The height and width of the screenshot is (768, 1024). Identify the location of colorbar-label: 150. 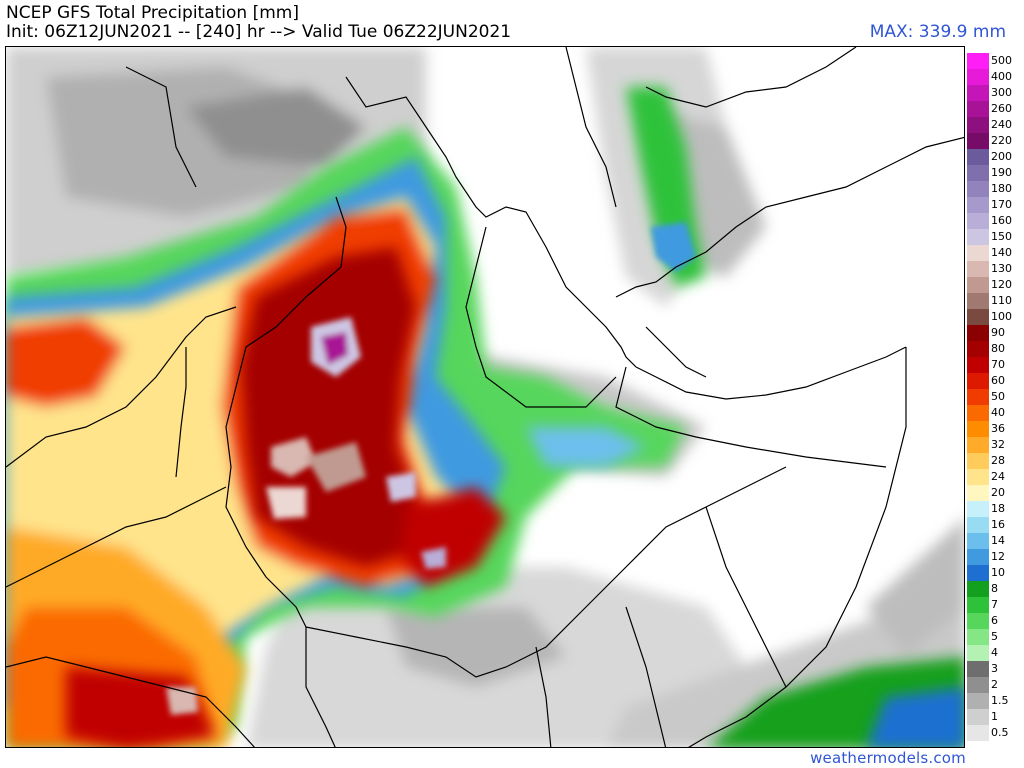
(1001, 236).